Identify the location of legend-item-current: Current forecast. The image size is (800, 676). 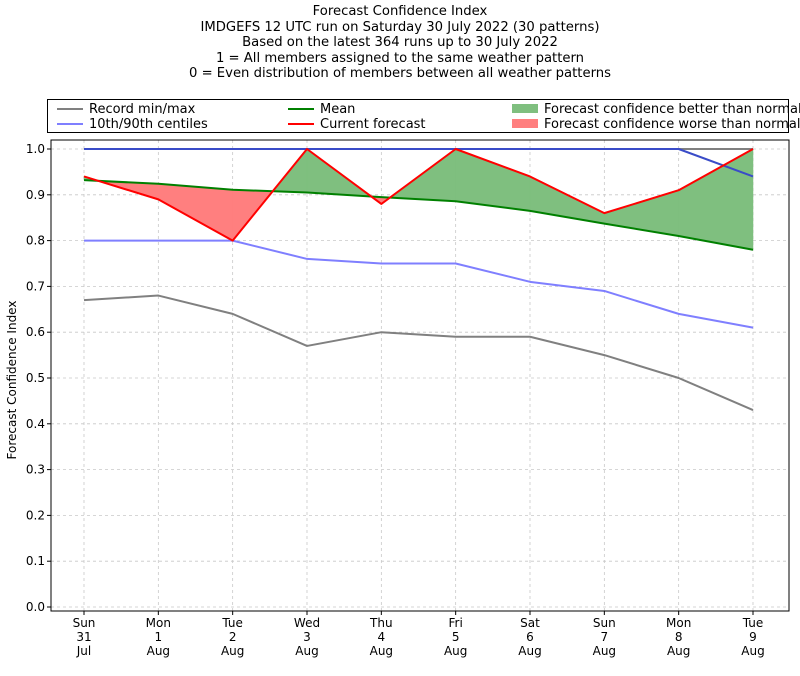
(357, 125).